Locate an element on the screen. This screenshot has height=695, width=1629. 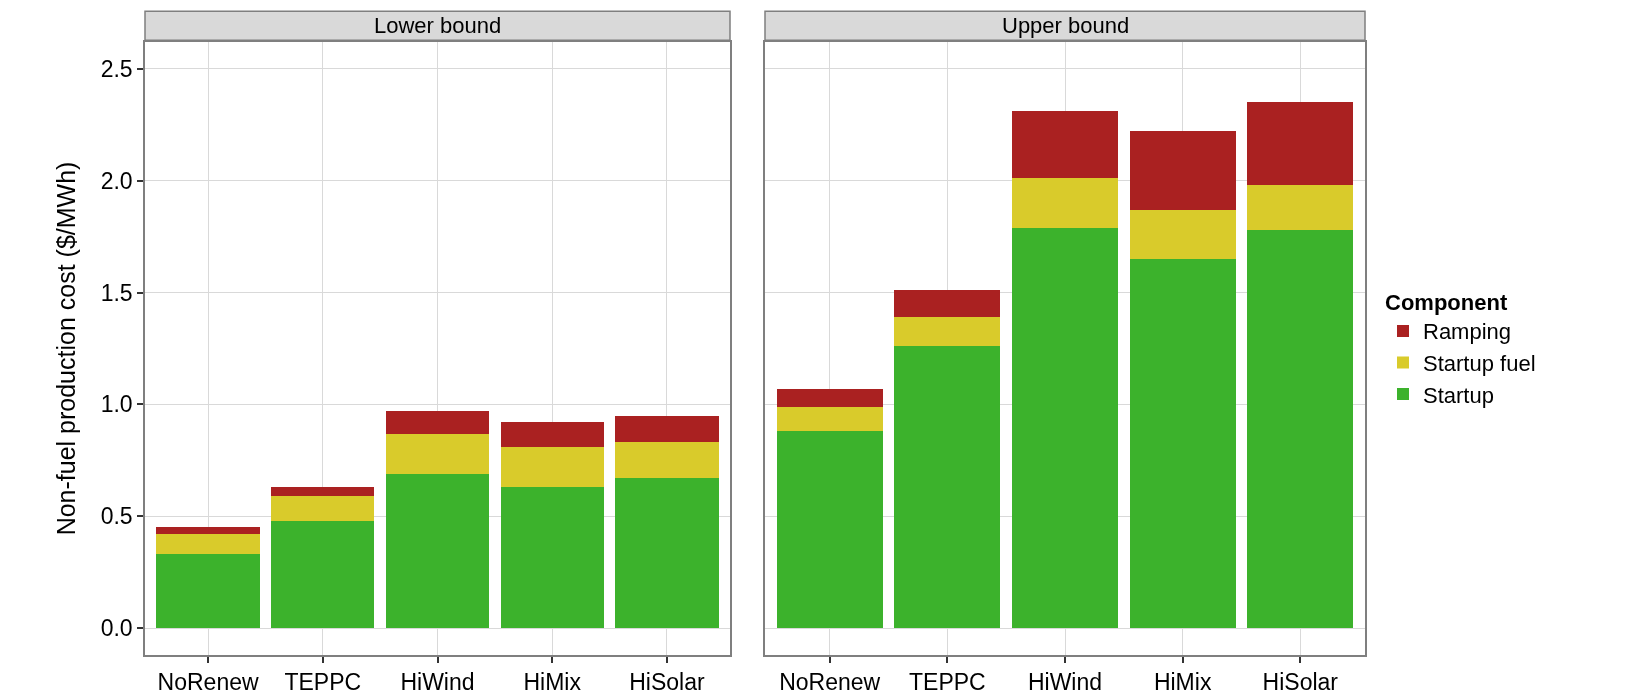
y-tick-label: 2.0 is located at coordinates (116, 180).